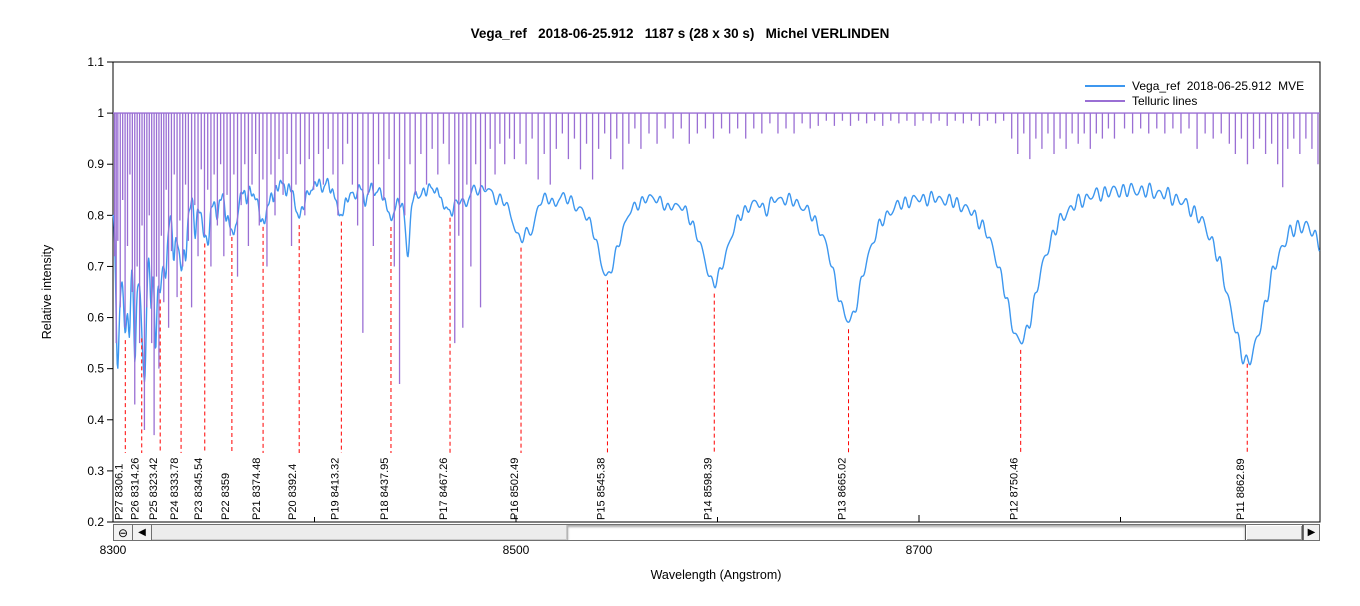  I want to click on y-tick-label: 0.7, so click(95, 266).